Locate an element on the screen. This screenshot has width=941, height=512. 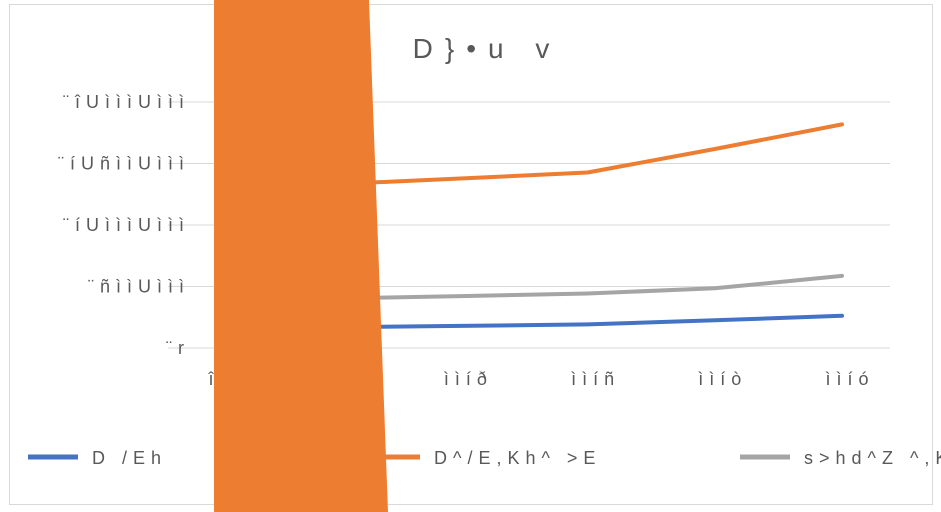
chart-title: D}•u v is located at coordinates (487, 48).